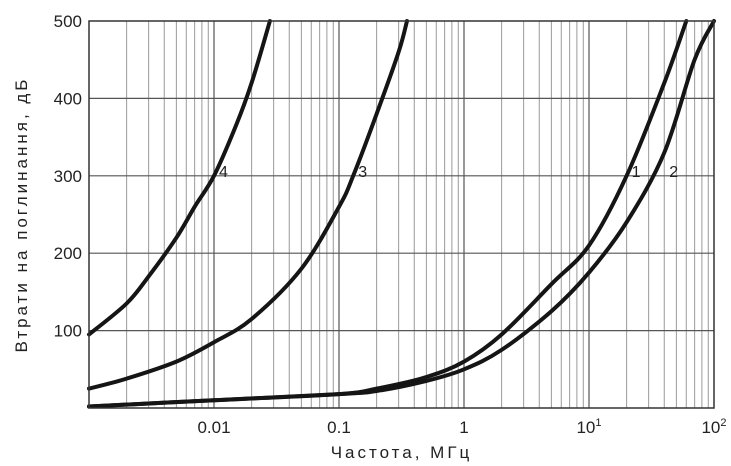  Describe the element at coordinates (68, 253) in the screenshot. I see `y-tick-label: 200` at that location.